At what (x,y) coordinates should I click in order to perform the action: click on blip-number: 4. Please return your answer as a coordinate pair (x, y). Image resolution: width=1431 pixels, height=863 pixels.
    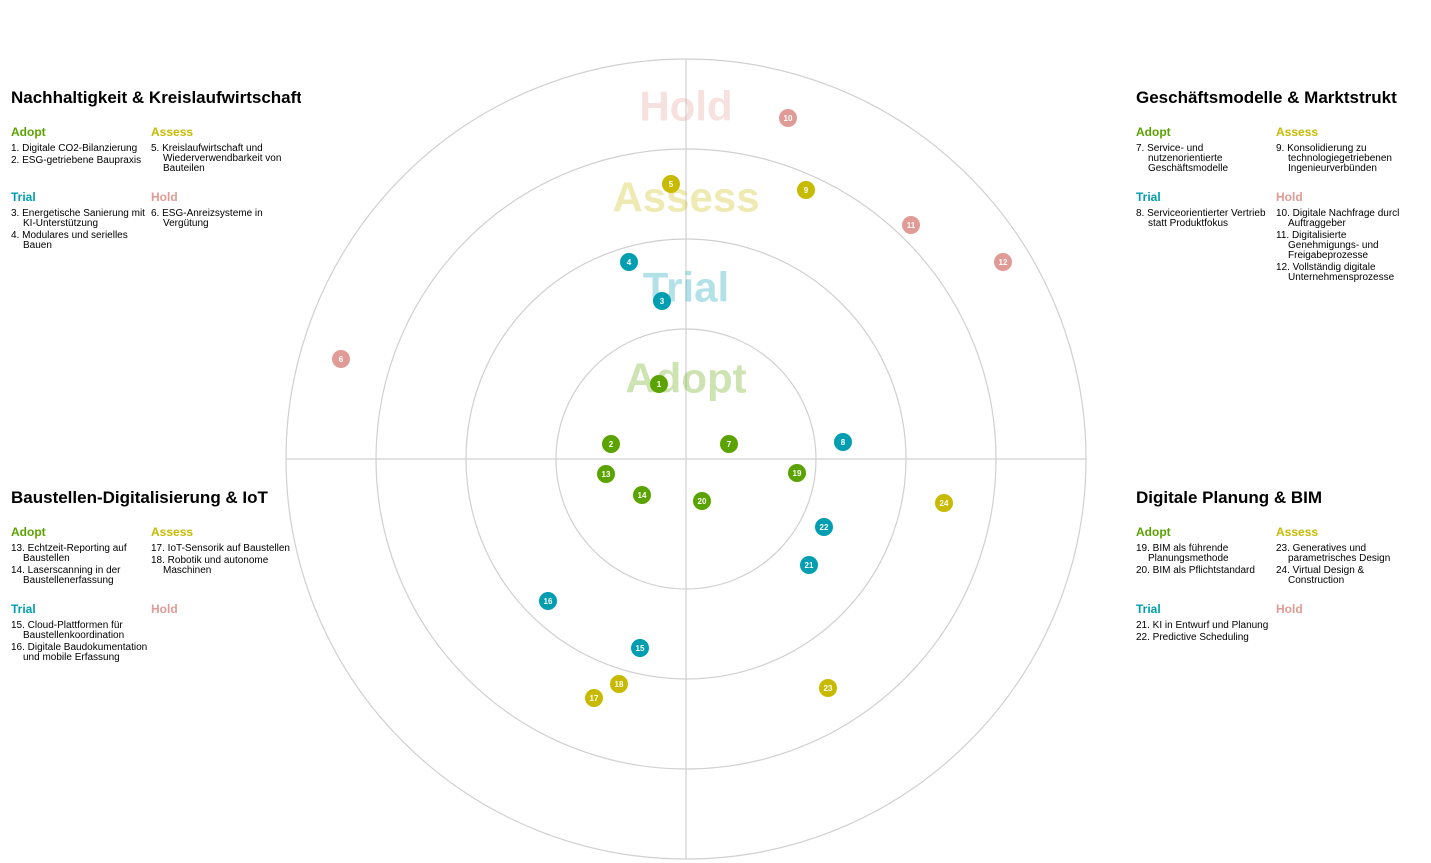
    Looking at the image, I should click on (629, 262).